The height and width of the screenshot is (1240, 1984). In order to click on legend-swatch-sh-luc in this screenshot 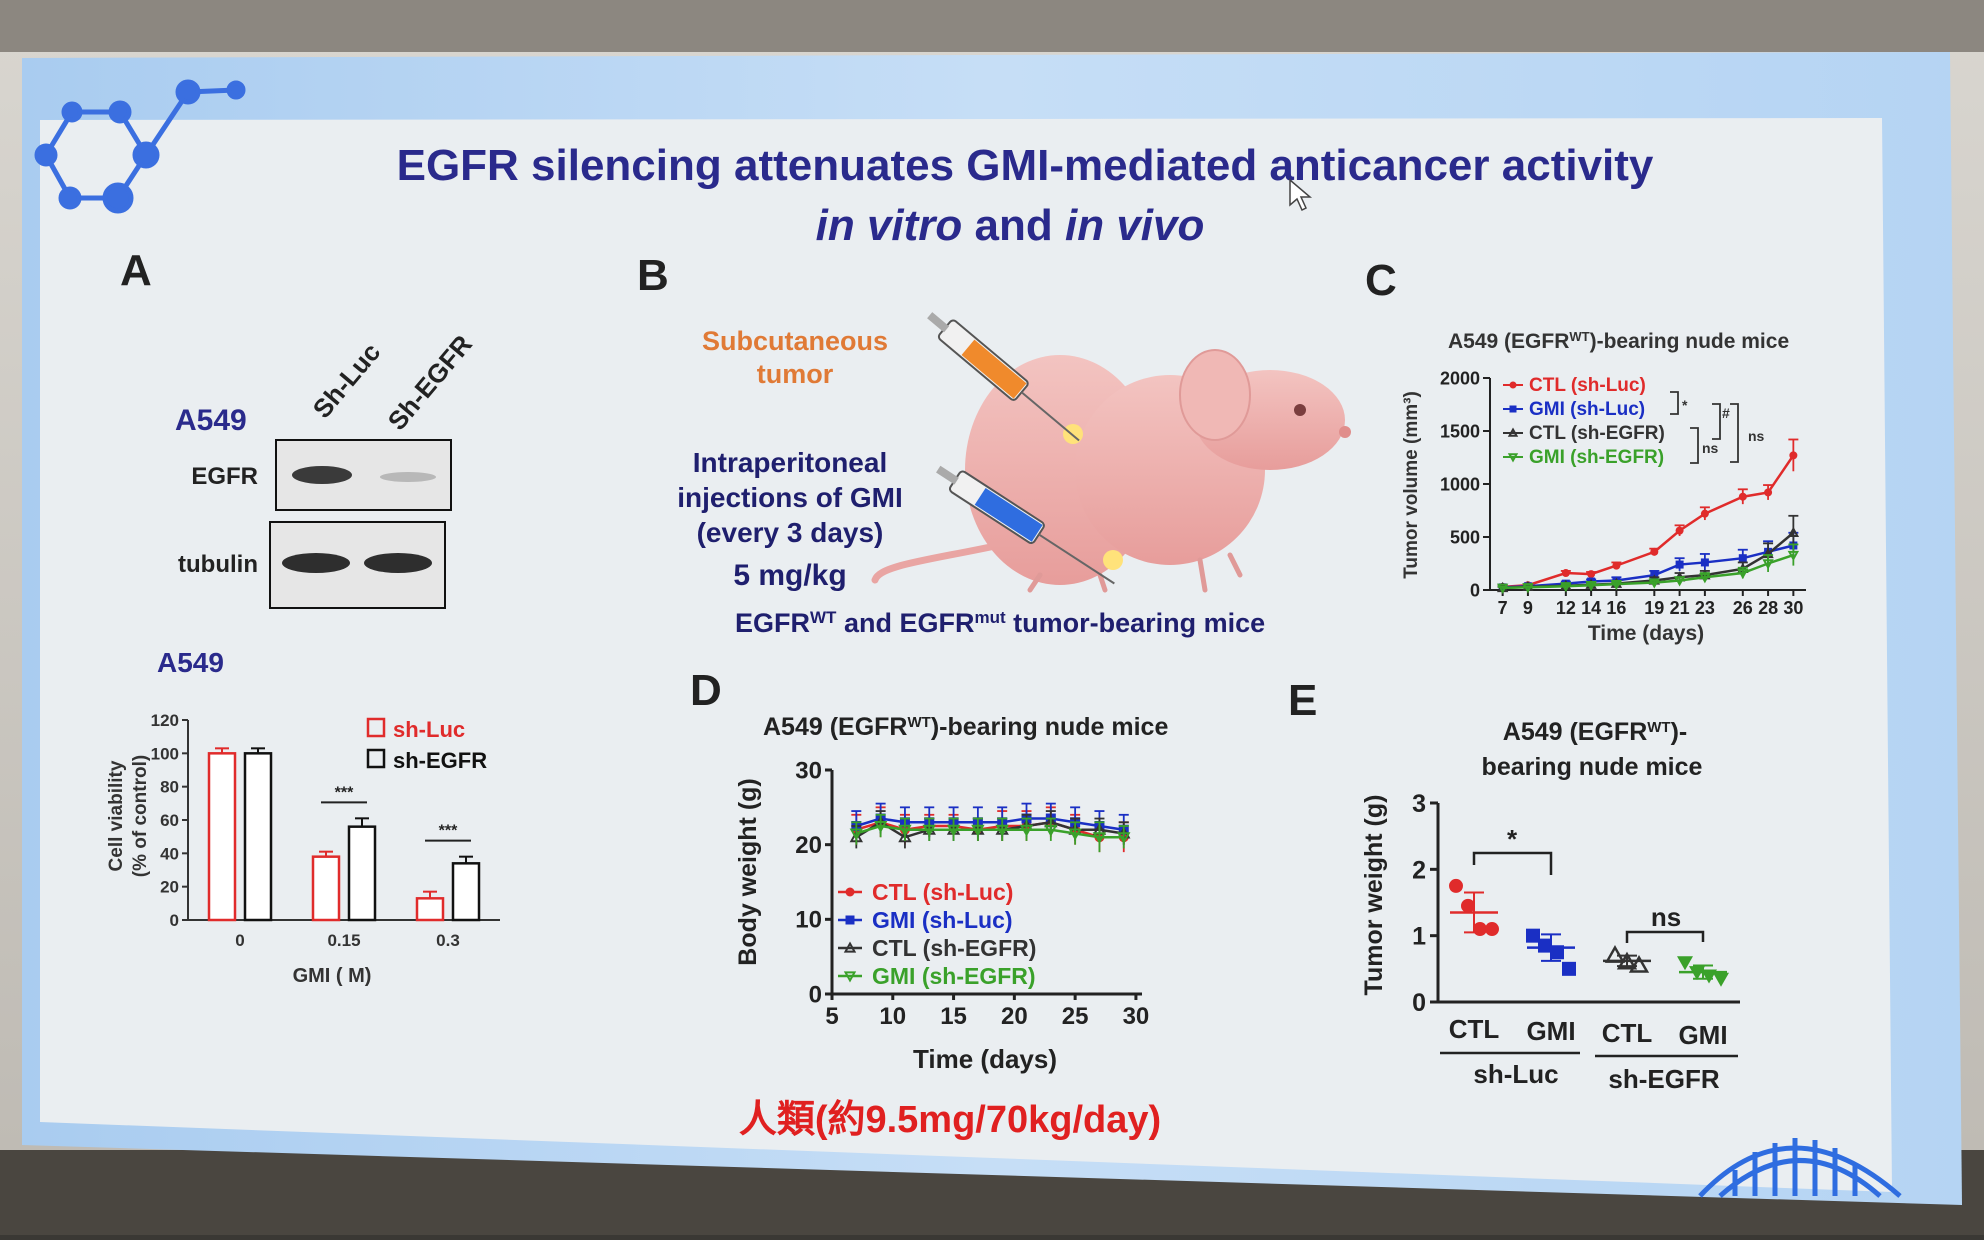, I will do `click(376, 727)`.